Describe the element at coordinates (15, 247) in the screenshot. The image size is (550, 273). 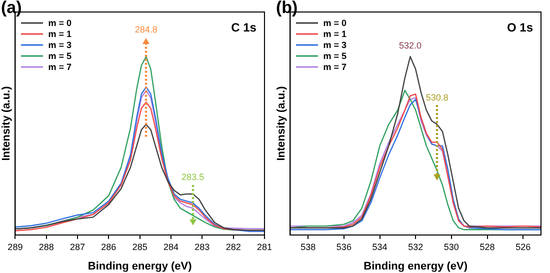
I see `x-tick-label: 289` at that location.